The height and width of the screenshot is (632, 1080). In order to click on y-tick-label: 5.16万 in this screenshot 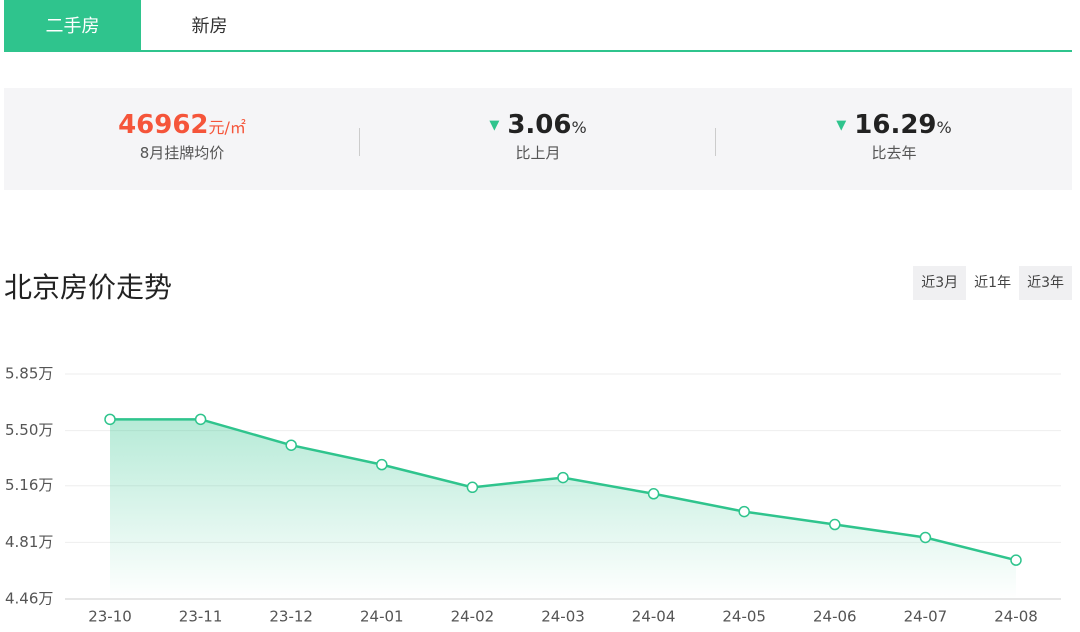, I will do `click(29, 485)`.